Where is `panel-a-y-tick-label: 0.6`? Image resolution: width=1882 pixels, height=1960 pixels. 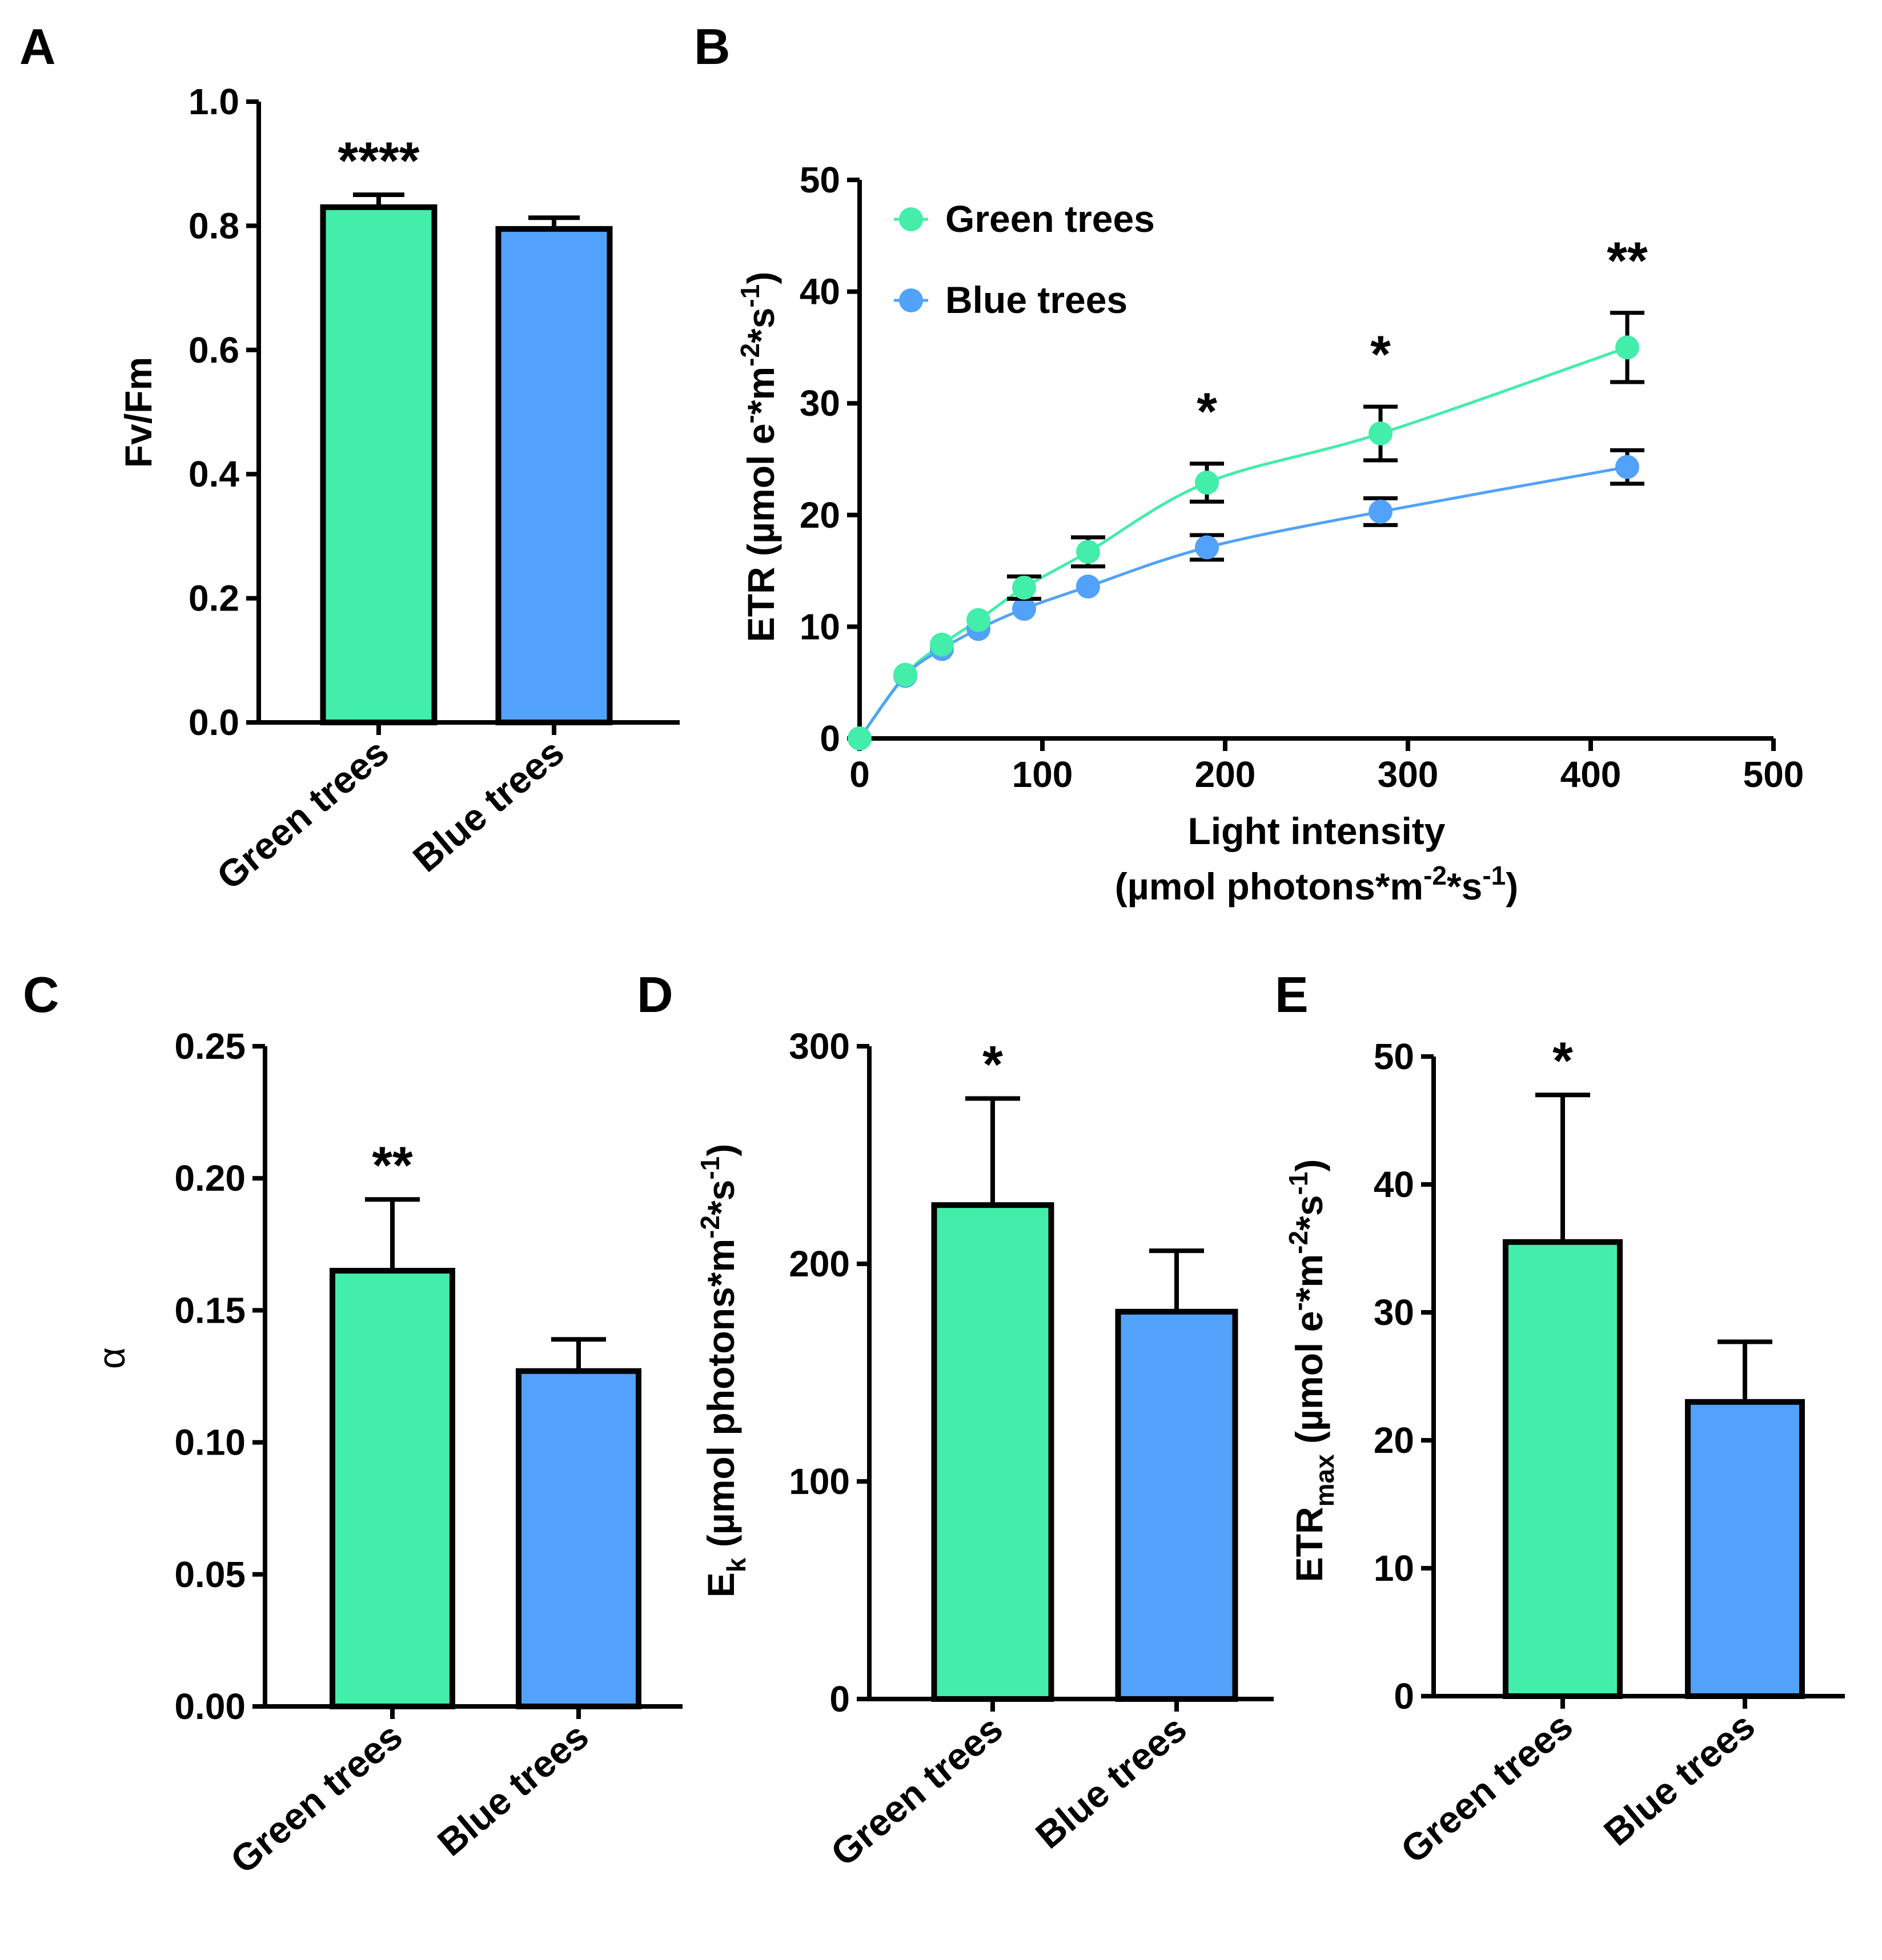 panel-a-y-tick-label: 0.6 is located at coordinates (214, 350).